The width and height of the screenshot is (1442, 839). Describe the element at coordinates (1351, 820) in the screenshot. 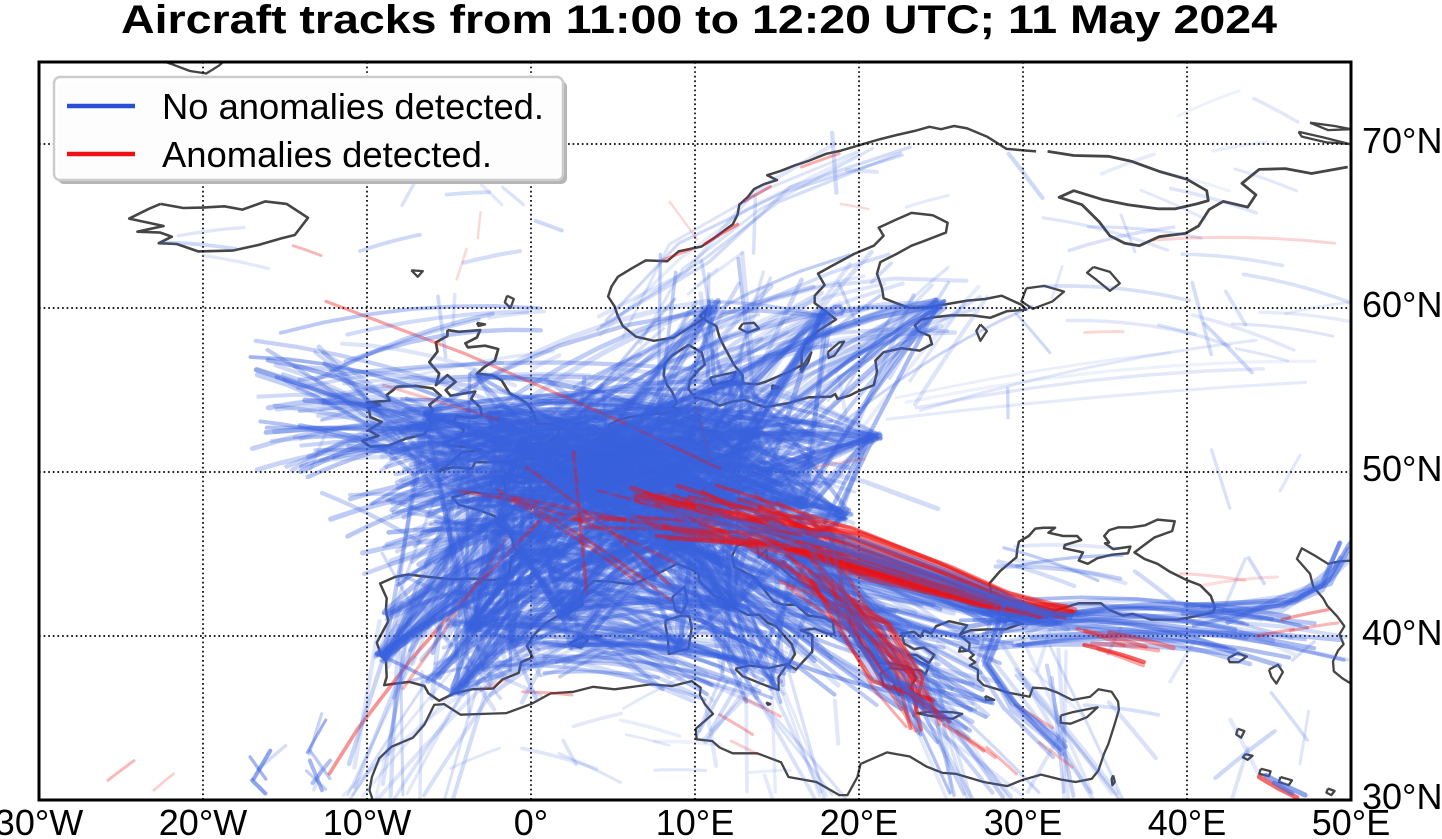

I see `svg-text: 50°E` at that location.